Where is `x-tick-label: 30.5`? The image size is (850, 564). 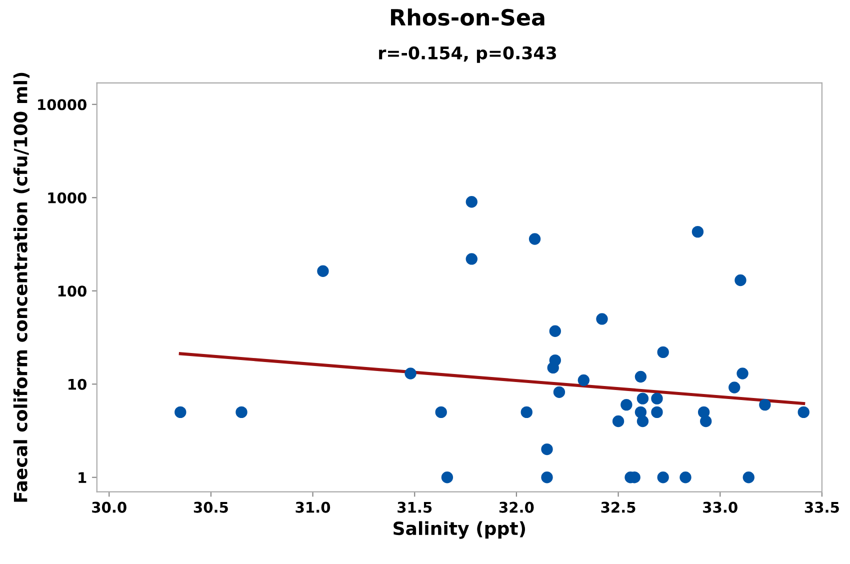 x-tick-label: 30.5 is located at coordinates (211, 507).